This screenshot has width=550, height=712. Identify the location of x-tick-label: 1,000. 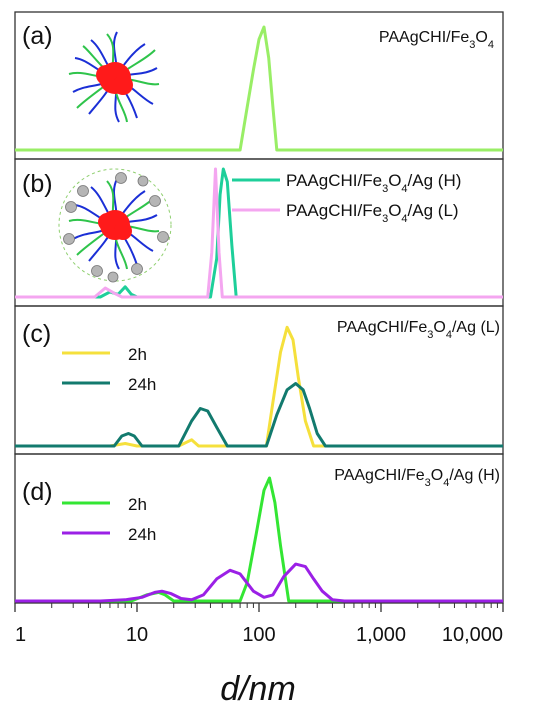
(381, 635).